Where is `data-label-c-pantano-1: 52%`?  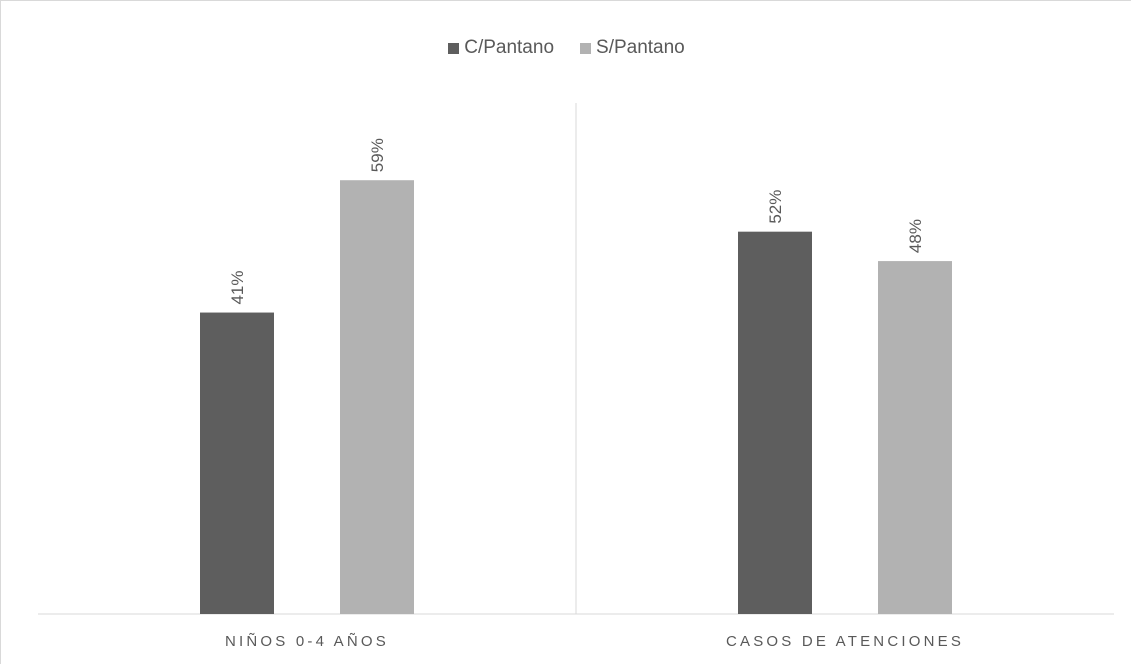 data-label-c-pantano-1: 52% is located at coordinates (775, 207).